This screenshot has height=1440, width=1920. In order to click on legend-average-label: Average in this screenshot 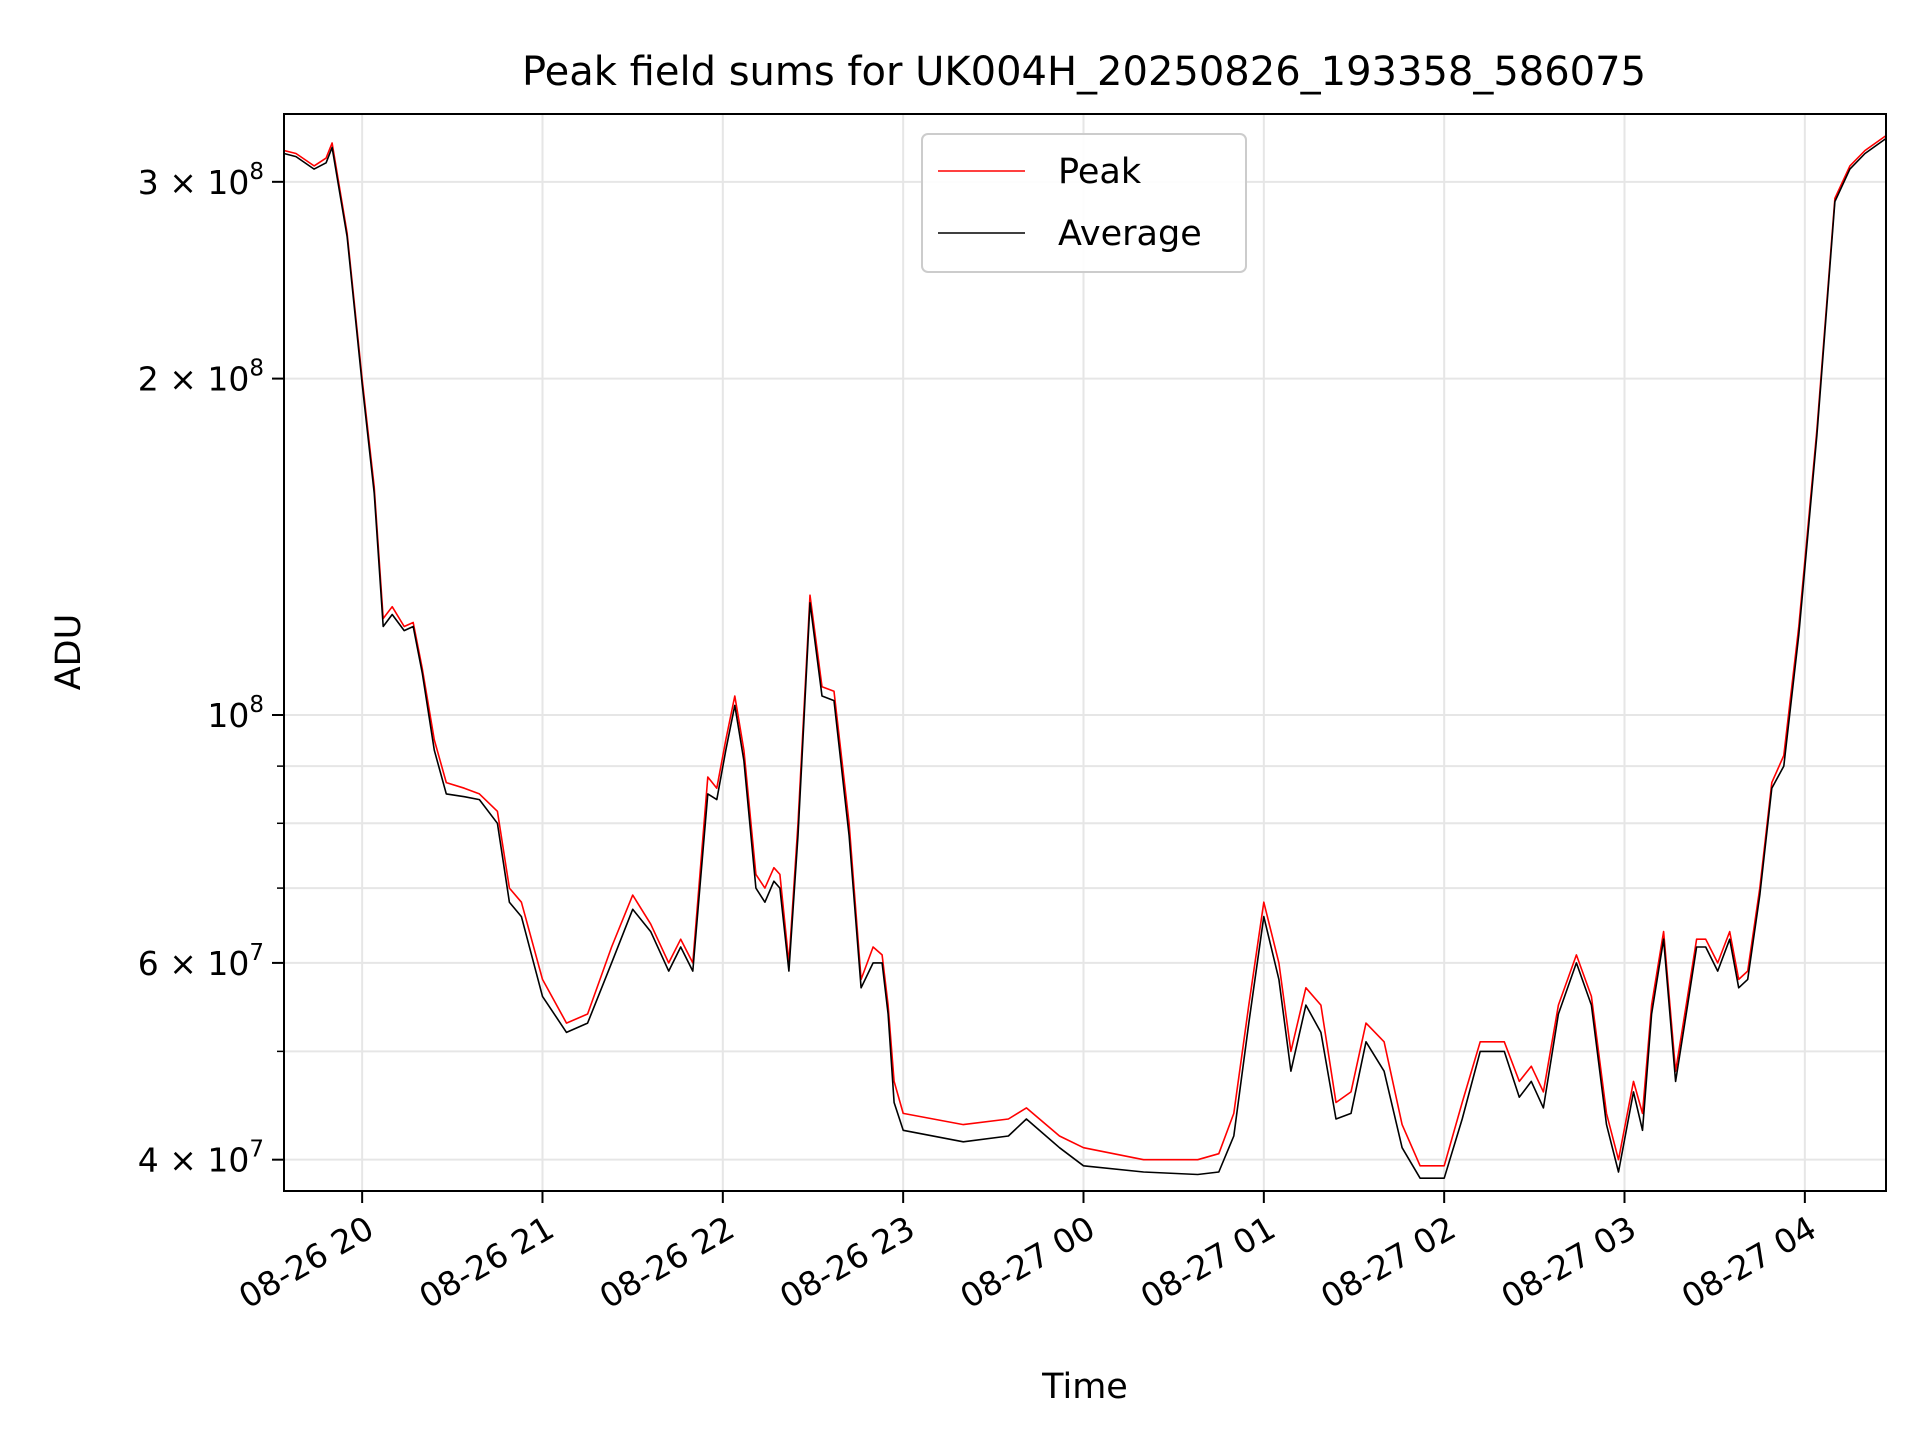, I will do `click(1130, 234)`.